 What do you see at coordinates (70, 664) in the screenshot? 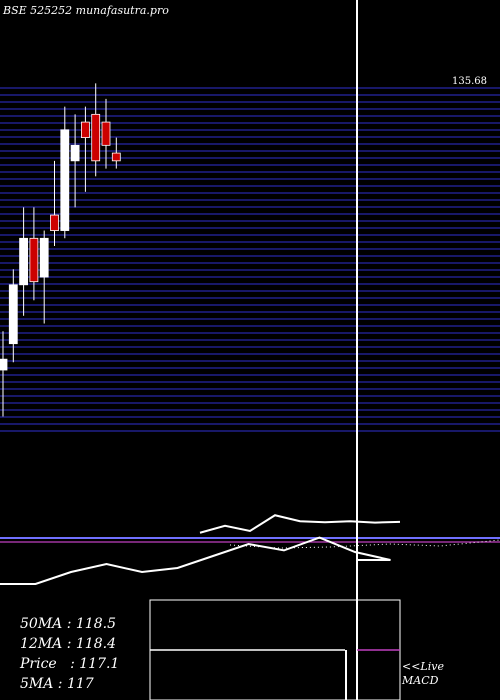
I see `stat-price: Price : 117.1` at bounding box center [70, 664].